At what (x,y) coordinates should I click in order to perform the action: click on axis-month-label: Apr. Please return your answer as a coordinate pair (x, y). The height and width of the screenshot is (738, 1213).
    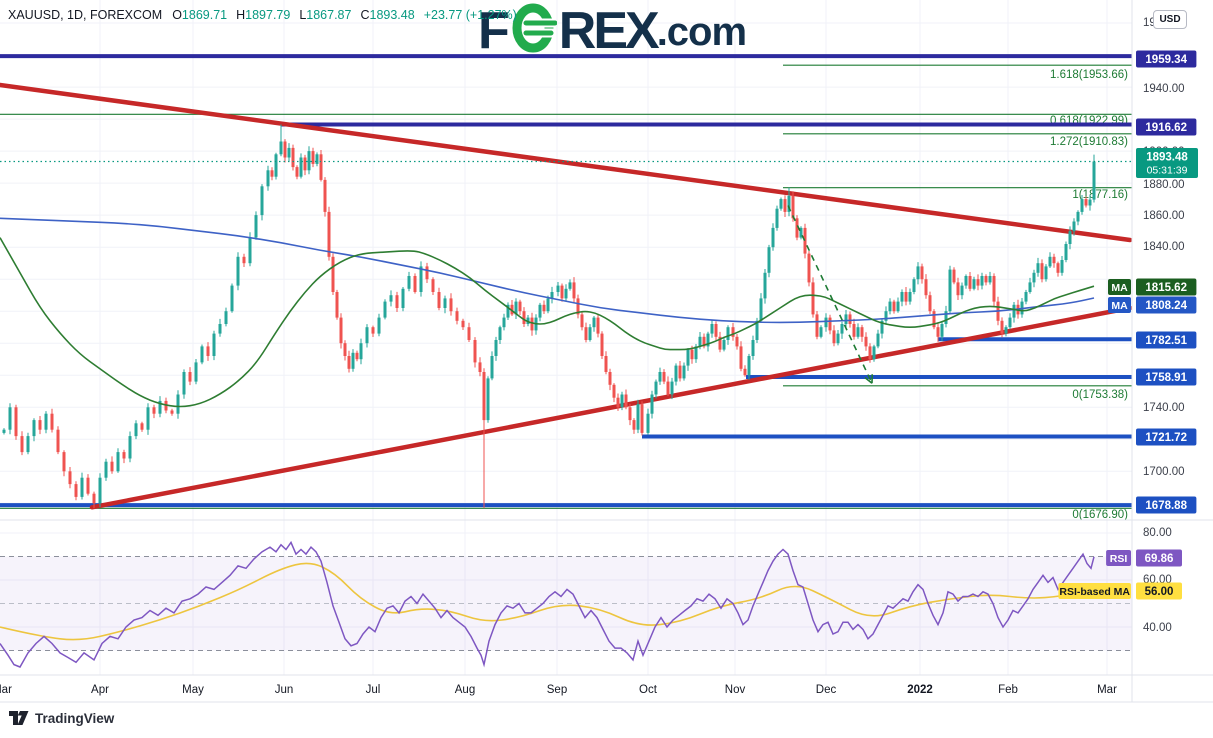
    Looking at the image, I should click on (100, 690).